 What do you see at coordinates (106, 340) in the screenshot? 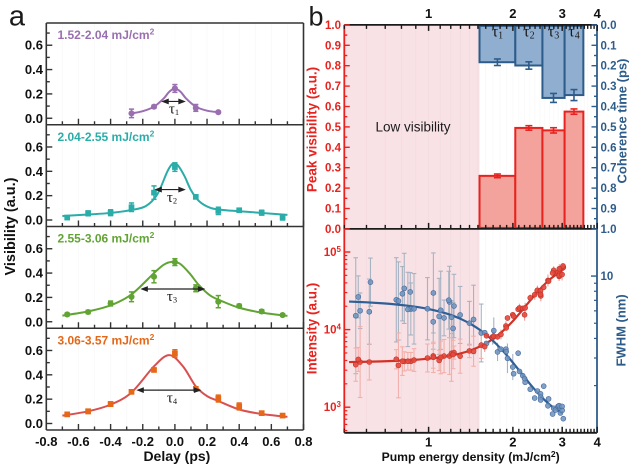
I see `svg-text: 3.06-3.57 mJ/cm2` at bounding box center [106, 340].